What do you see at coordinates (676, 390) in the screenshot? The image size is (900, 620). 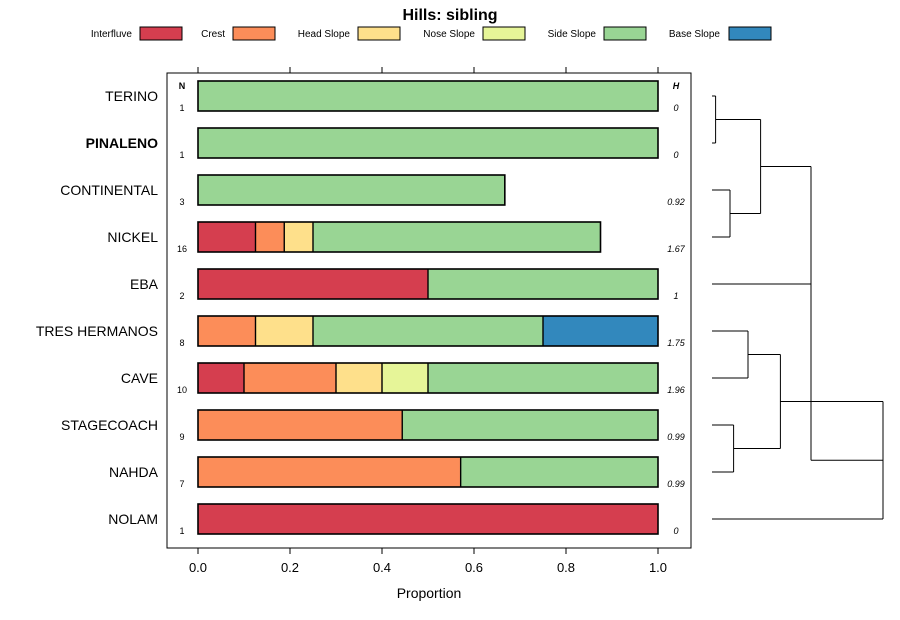 I see `h-value-cave: 1.96` at bounding box center [676, 390].